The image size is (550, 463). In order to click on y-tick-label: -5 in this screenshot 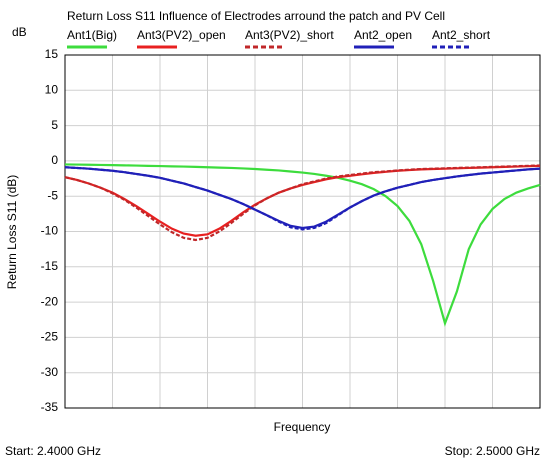, I will do `click(52, 195)`.